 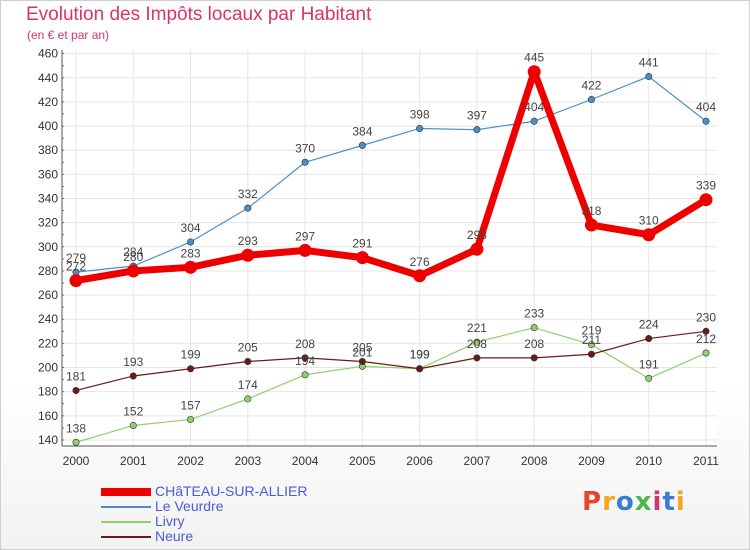 What do you see at coordinates (391, 361) in the screenshot?
I see `series-line` at bounding box center [391, 361].